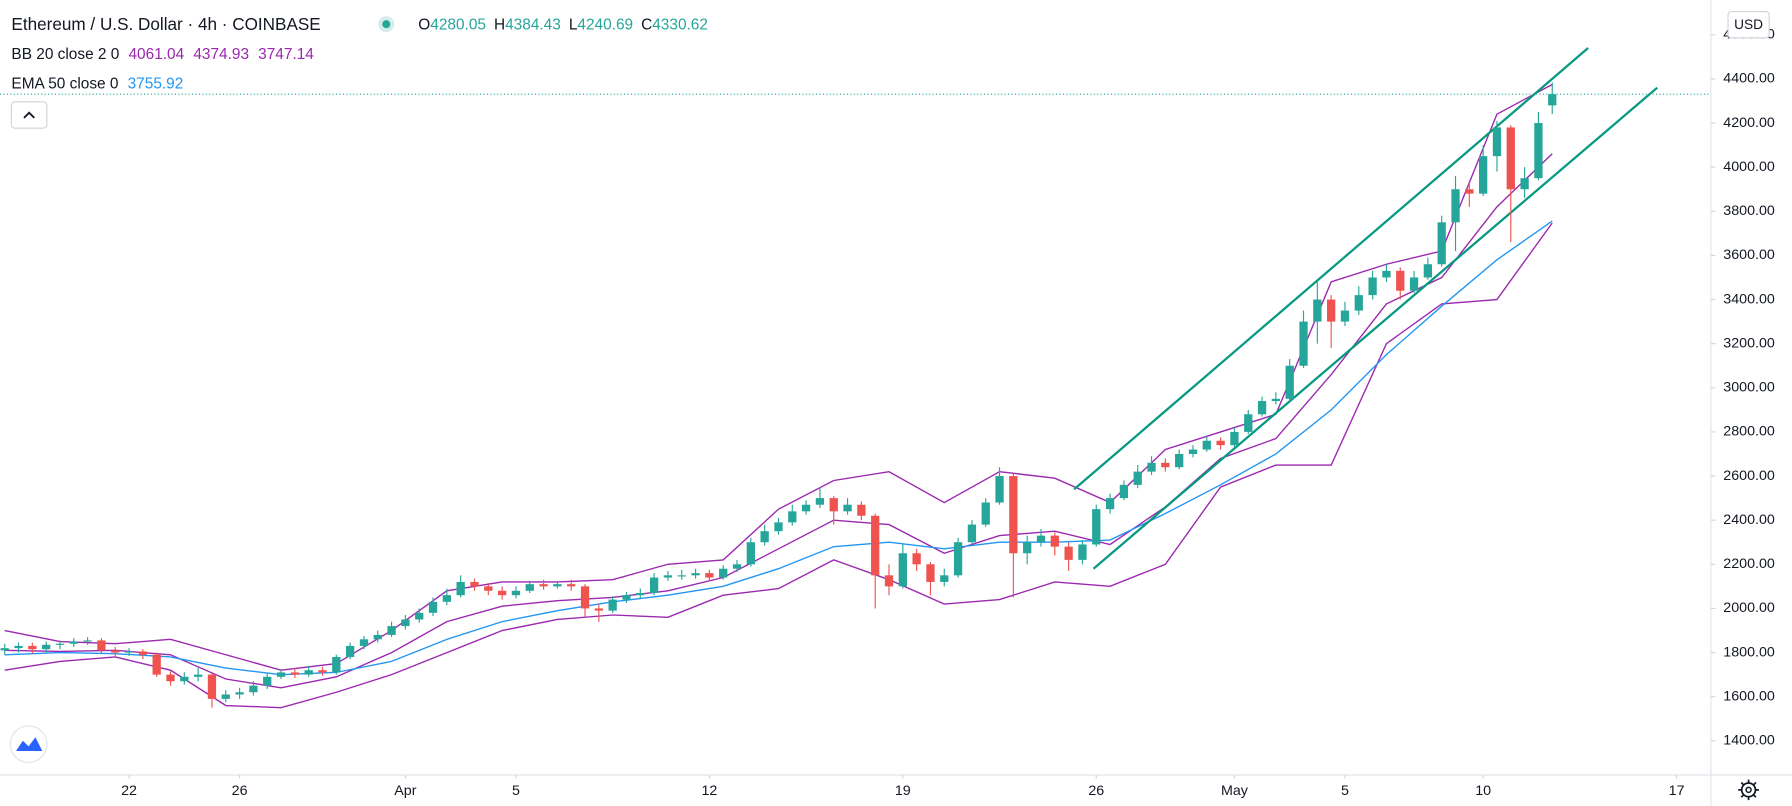  What do you see at coordinates (1749, 520) in the screenshot?
I see `y-tick-label: 2400.00` at bounding box center [1749, 520].